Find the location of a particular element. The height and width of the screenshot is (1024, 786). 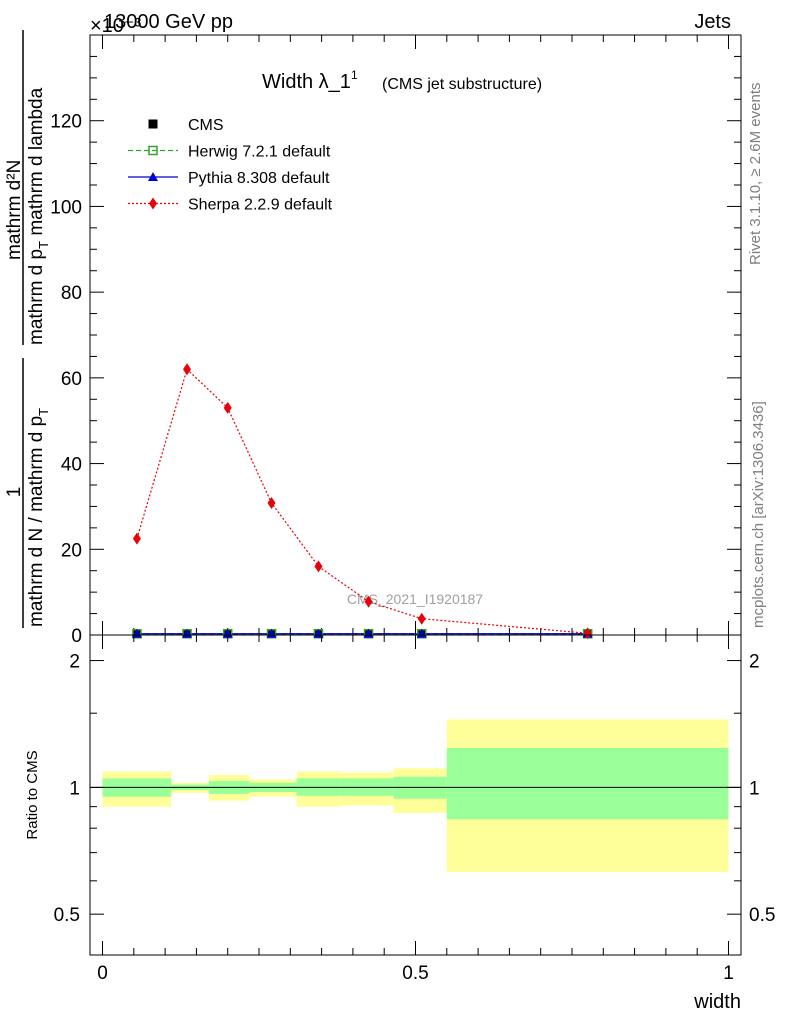

ratio-band-inner is located at coordinates (587, 784).